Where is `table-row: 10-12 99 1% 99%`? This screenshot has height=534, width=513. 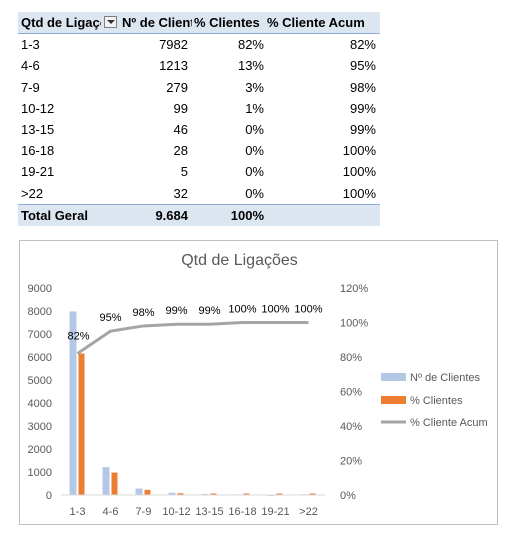
table-row: 10-12 99 1% 99% is located at coordinates (199, 108).